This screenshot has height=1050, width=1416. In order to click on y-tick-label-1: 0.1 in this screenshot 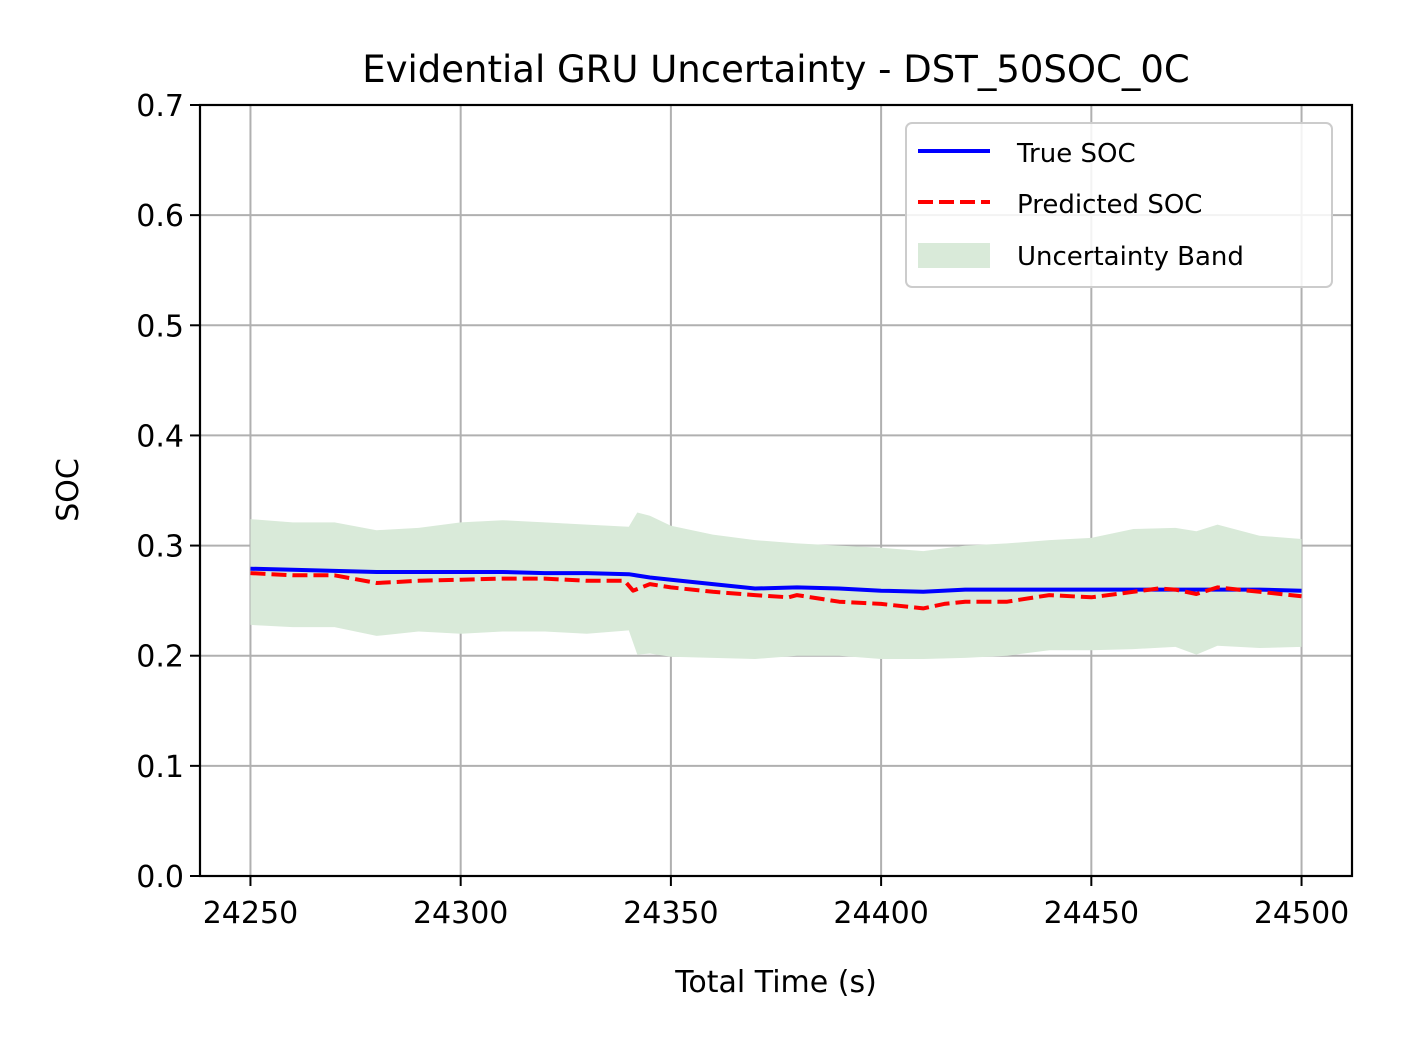, I will do `click(160, 767)`.